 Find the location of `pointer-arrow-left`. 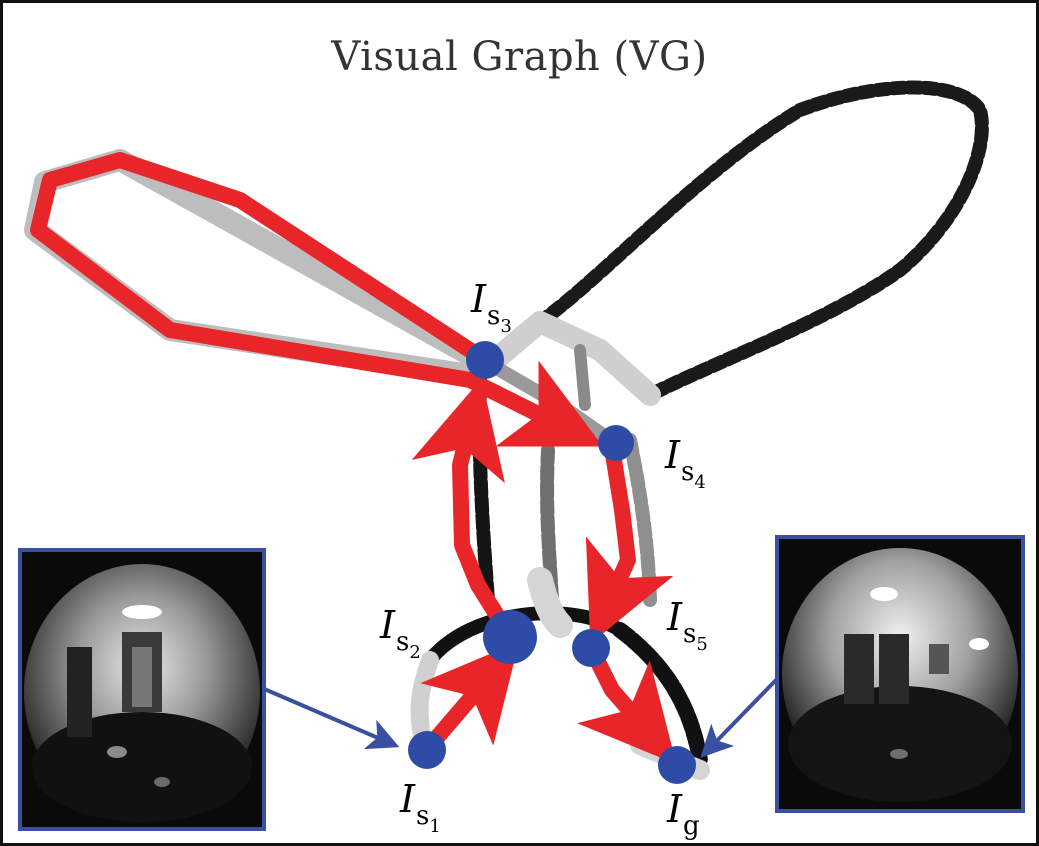

pointer-arrow-left is located at coordinates (330, 718).